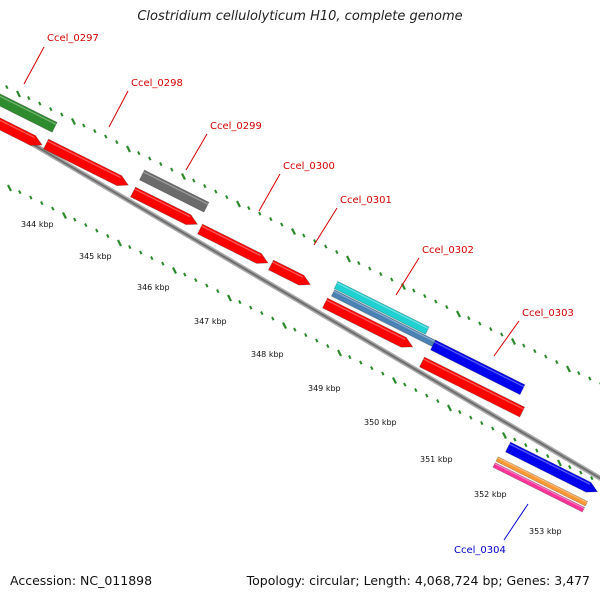  What do you see at coordinates (61, 59) in the screenshot?
I see `gene-callout-ccel-0297: Ccel_0297` at bounding box center [61, 59].